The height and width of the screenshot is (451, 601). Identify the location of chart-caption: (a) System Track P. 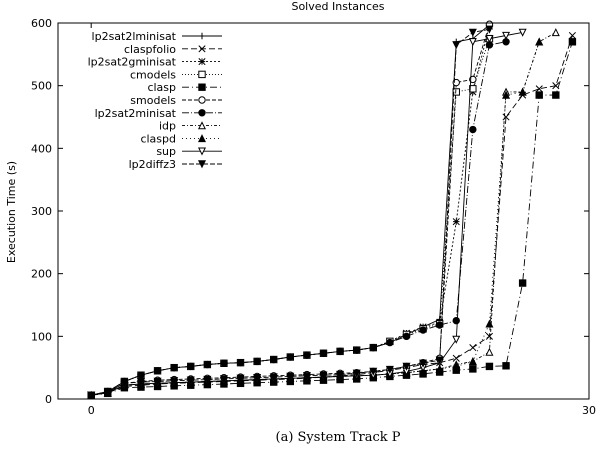
(338, 437).